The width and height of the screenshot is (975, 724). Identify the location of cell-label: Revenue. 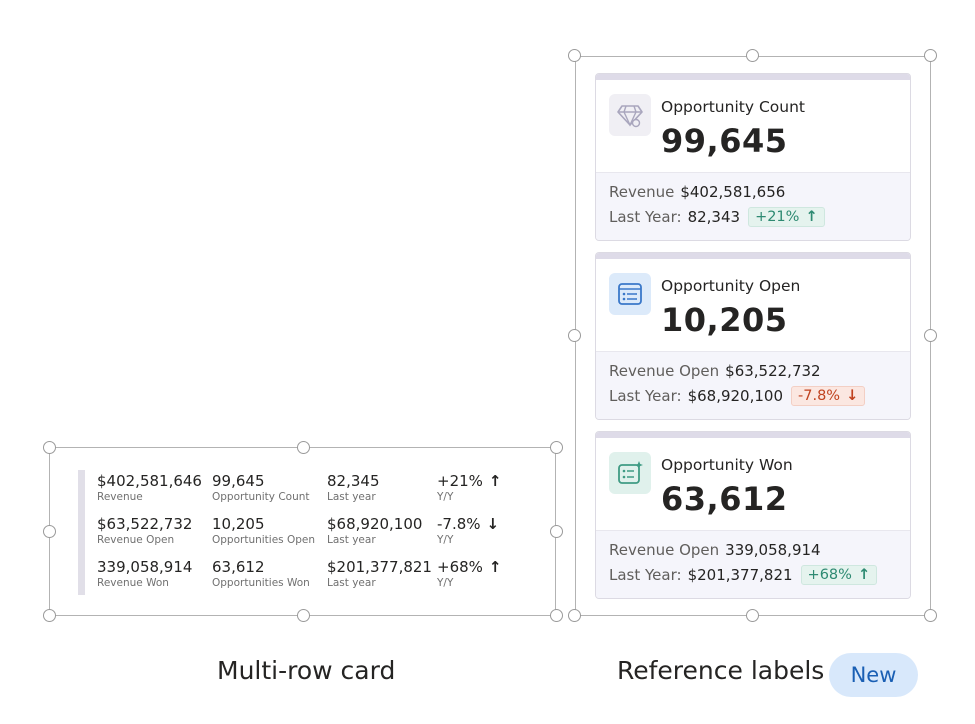
(120, 497).